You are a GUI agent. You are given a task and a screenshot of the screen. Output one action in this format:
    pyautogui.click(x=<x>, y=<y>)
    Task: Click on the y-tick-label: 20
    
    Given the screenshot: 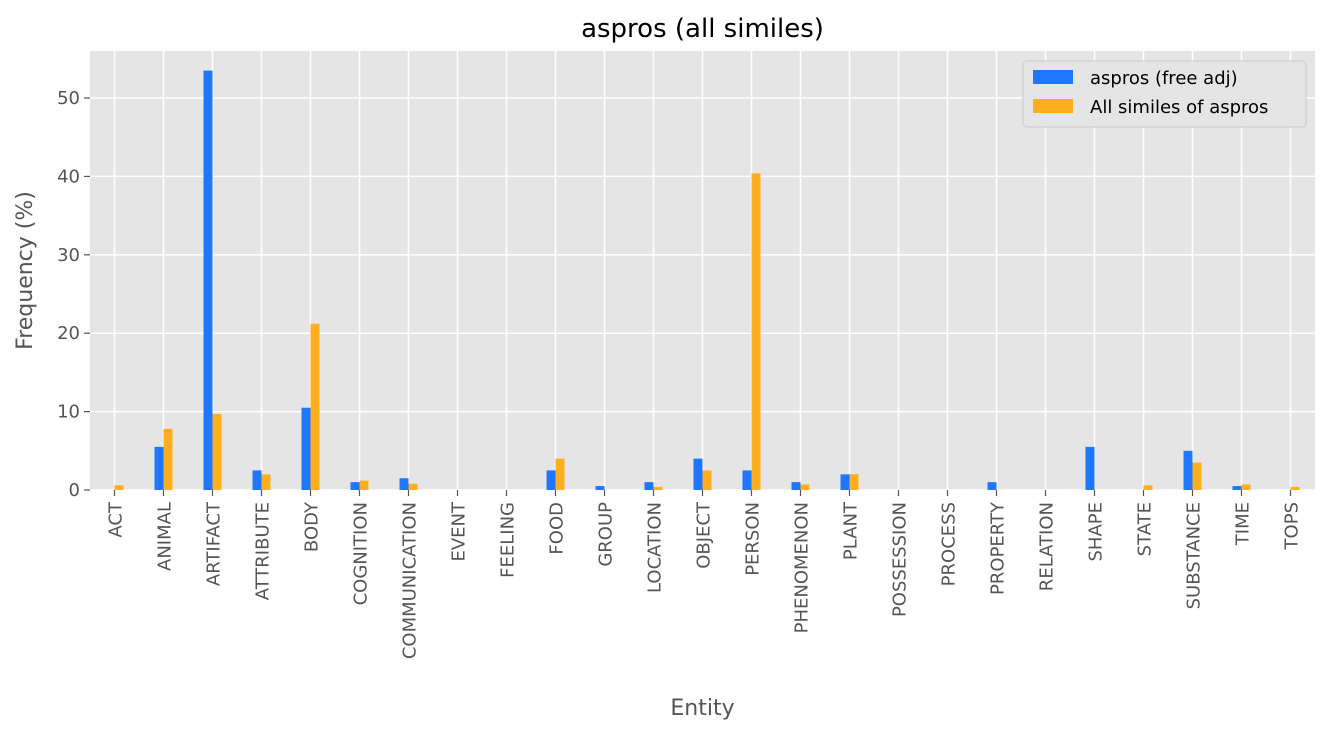 What is the action you would take?
    pyautogui.click(x=68, y=333)
    